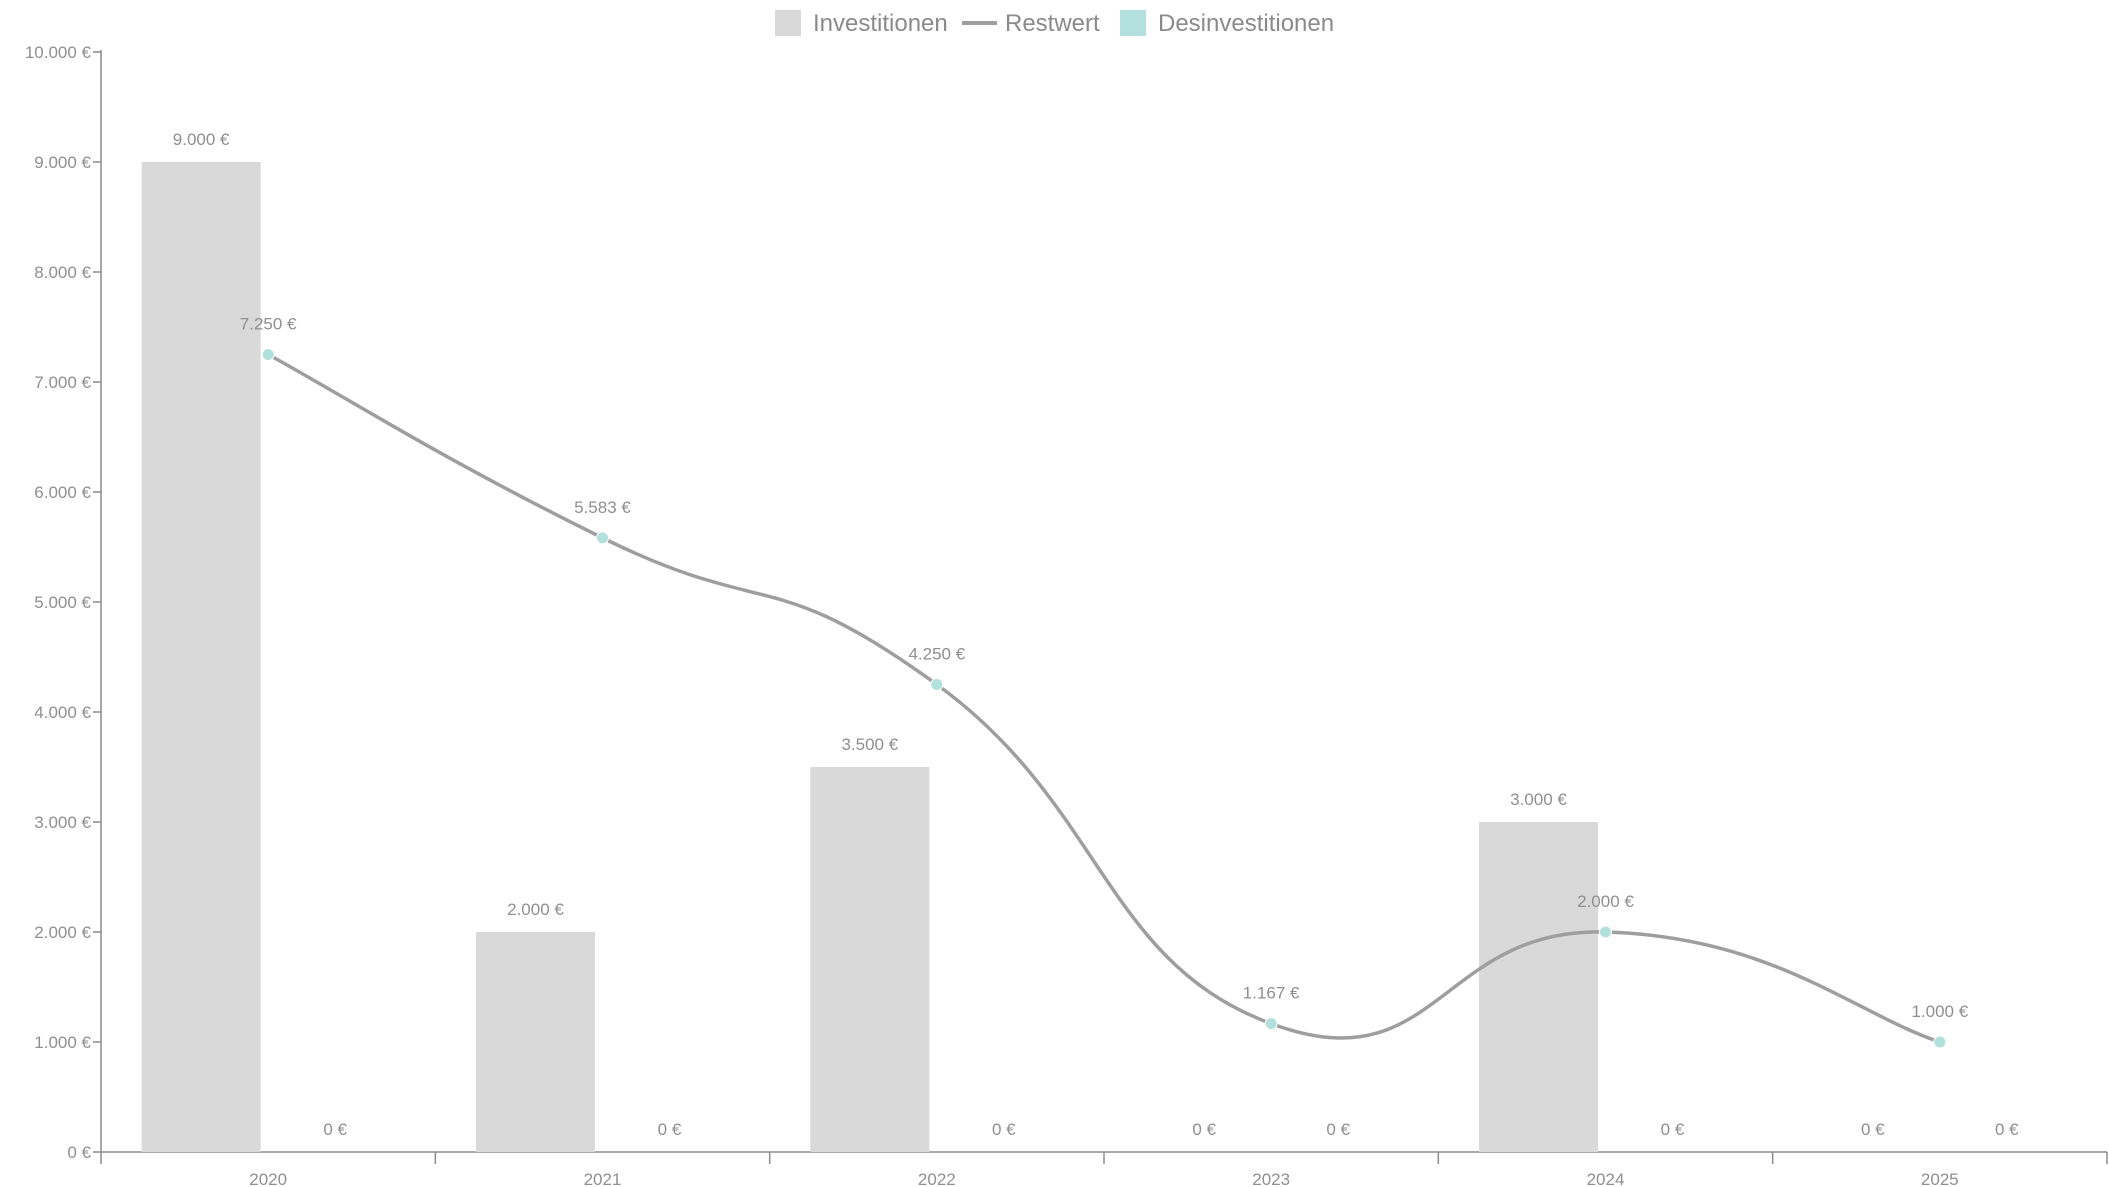 This screenshot has width=2109, height=1187. What do you see at coordinates (268, 1178) in the screenshot?
I see `x-tick-label: 2020` at bounding box center [268, 1178].